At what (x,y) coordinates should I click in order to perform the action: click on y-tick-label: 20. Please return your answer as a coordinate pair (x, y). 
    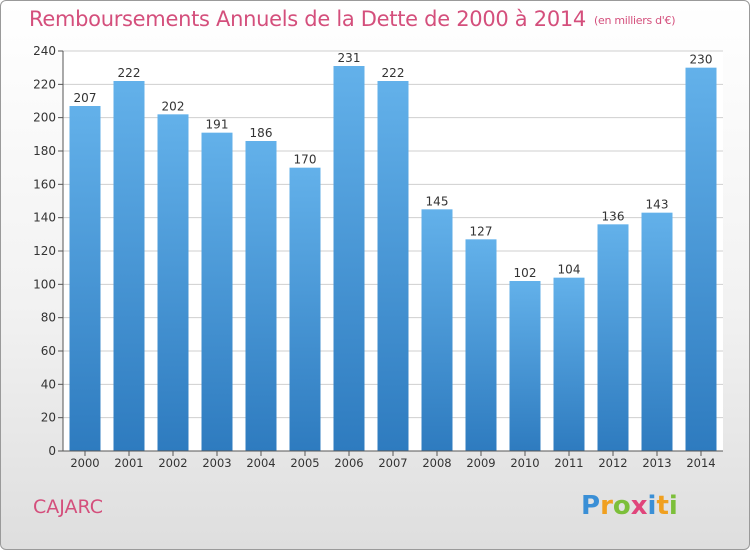
    Looking at the image, I should click on (48, 418).